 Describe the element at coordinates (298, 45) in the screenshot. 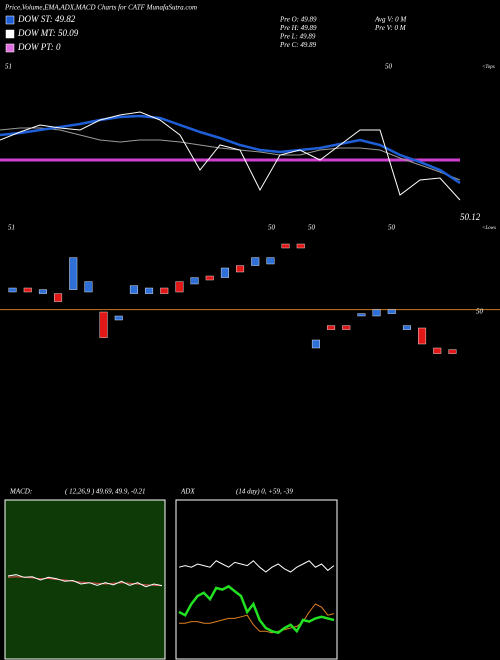

I see `info-text: Pre C: 49.89` at that location.